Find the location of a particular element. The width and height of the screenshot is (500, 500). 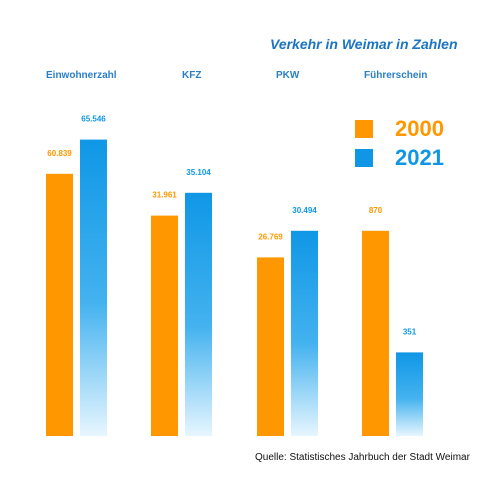

bar-2021-einwohnerzahl is located at coordinates (93, 287).